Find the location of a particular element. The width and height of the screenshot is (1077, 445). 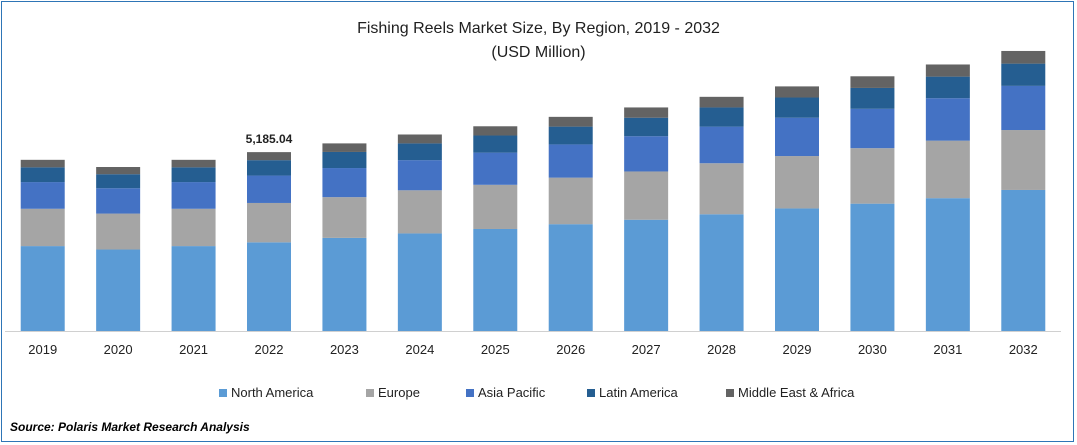

legend-label-0: North America is located at coordinates (272, 392).